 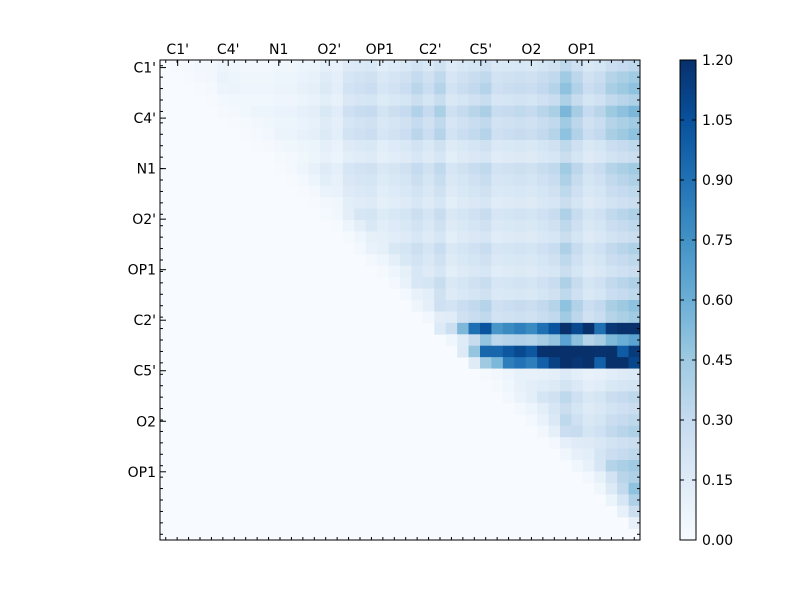 What do you see at coordinates (177, 50) in the screenshot?
I see `x-tick-label: C1'` at bounding box center [177, 50].